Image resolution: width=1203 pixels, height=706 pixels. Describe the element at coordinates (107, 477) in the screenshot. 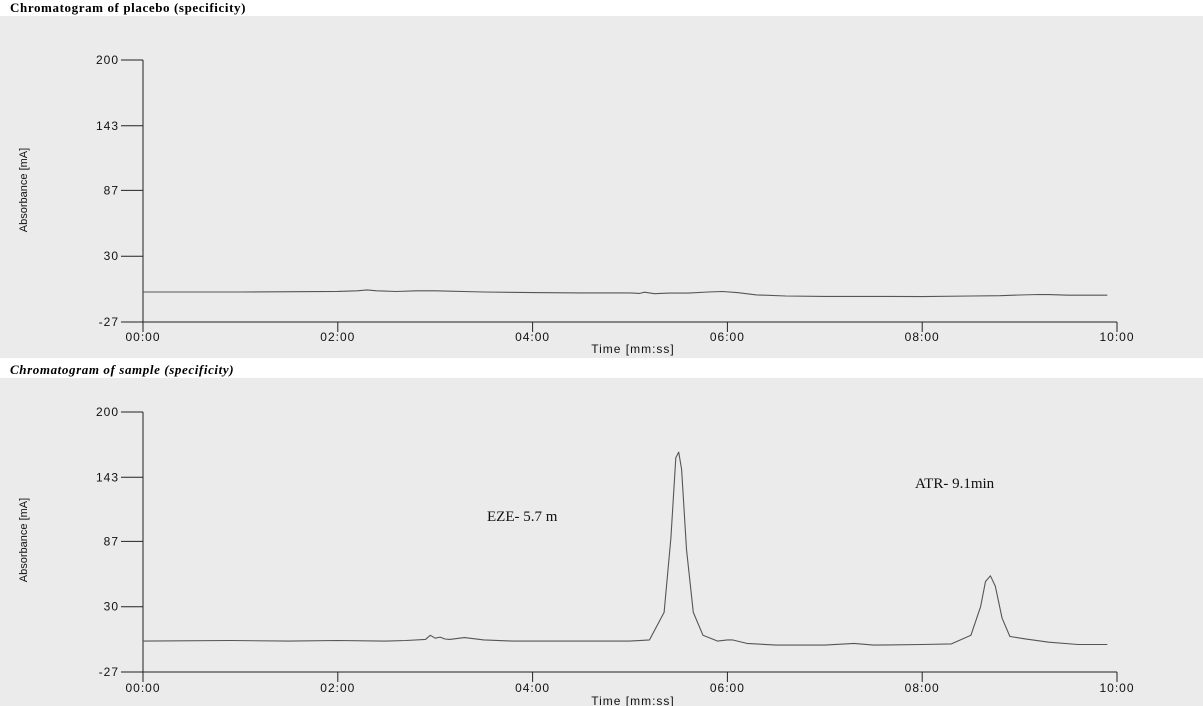

I see `sample-y-tick-label: 143` at that location.